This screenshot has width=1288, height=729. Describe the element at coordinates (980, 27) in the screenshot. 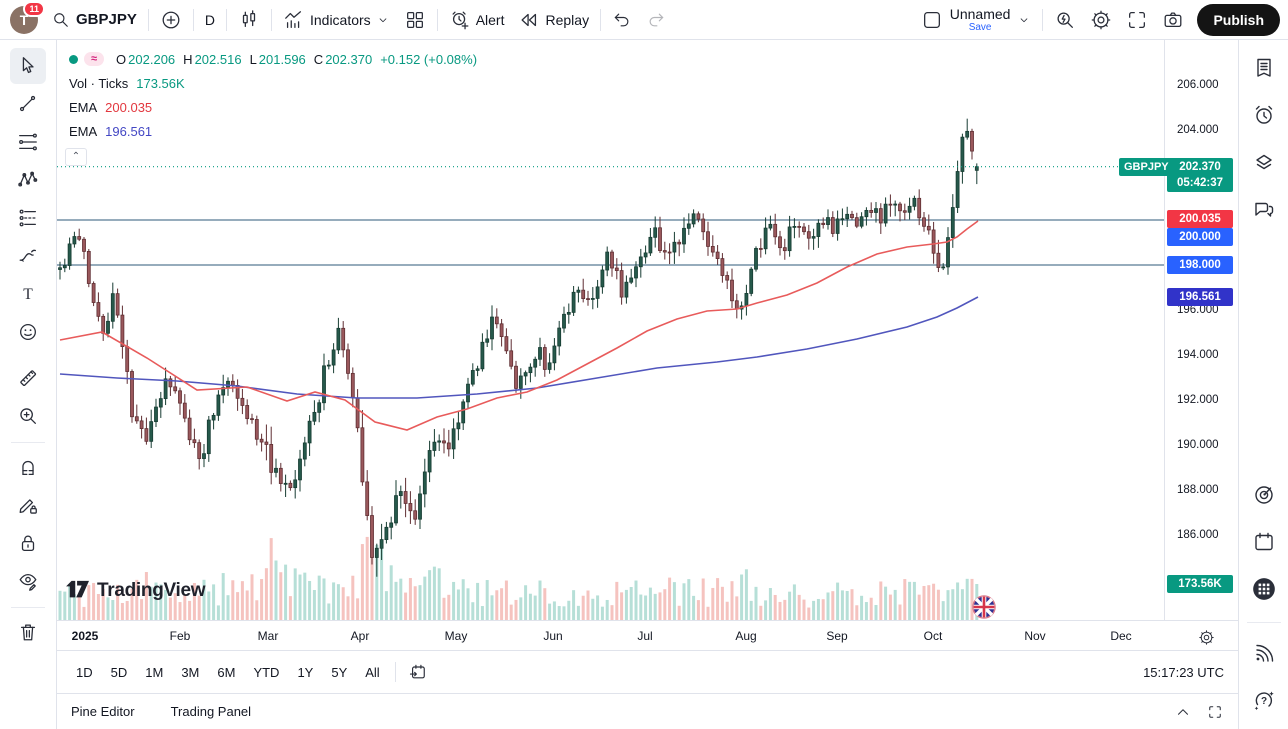

I see `save-link: Save` at that location.